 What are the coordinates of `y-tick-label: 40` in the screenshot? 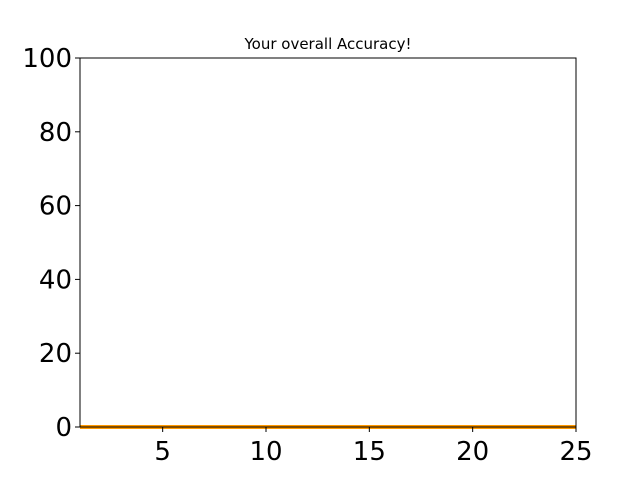 It's located at (55, 280).